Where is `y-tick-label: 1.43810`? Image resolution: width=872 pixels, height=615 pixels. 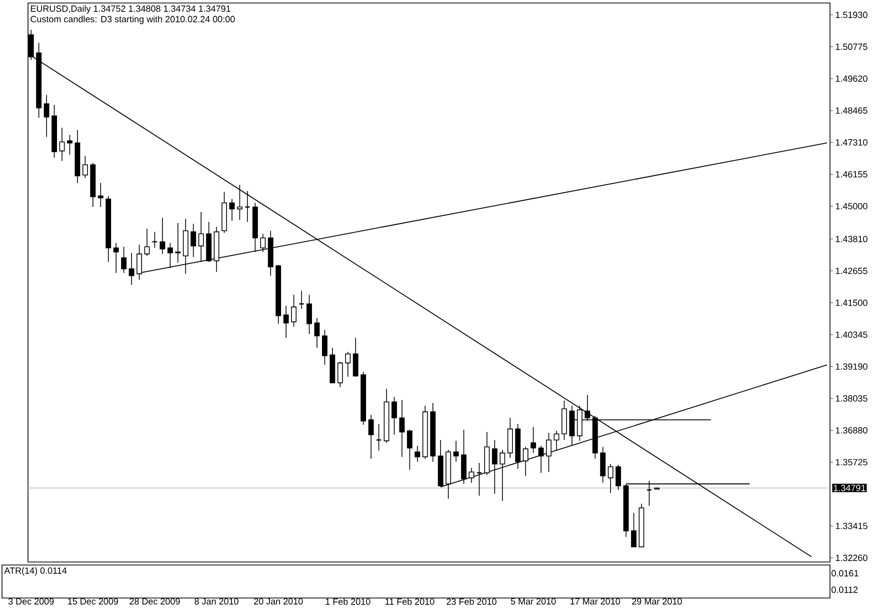
y-tick-label: 1.43810 is located at coordinates (852, 239).